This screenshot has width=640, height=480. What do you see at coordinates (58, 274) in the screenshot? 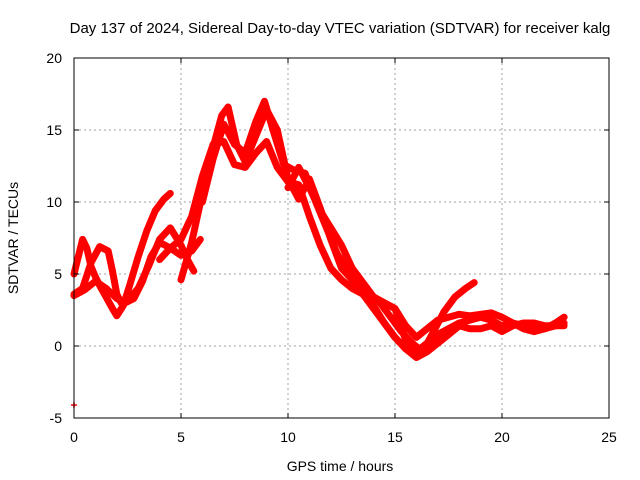
I see `y-tick-label: 5` at bounding box center [58, 274].